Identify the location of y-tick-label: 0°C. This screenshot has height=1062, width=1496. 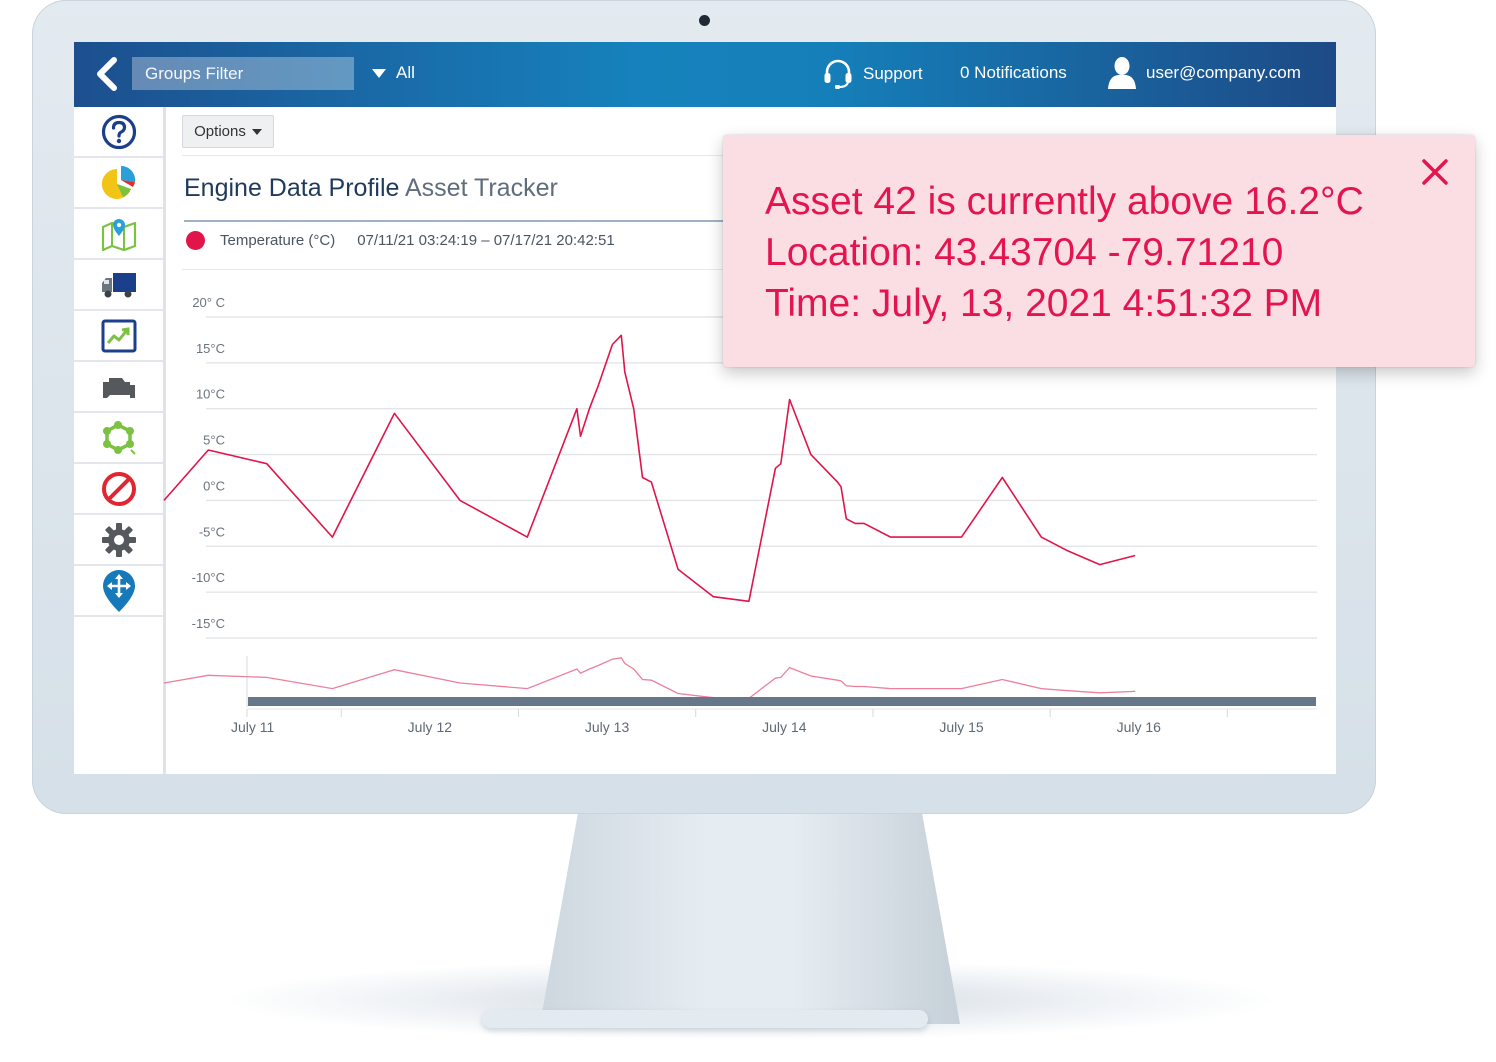
(214, 485).